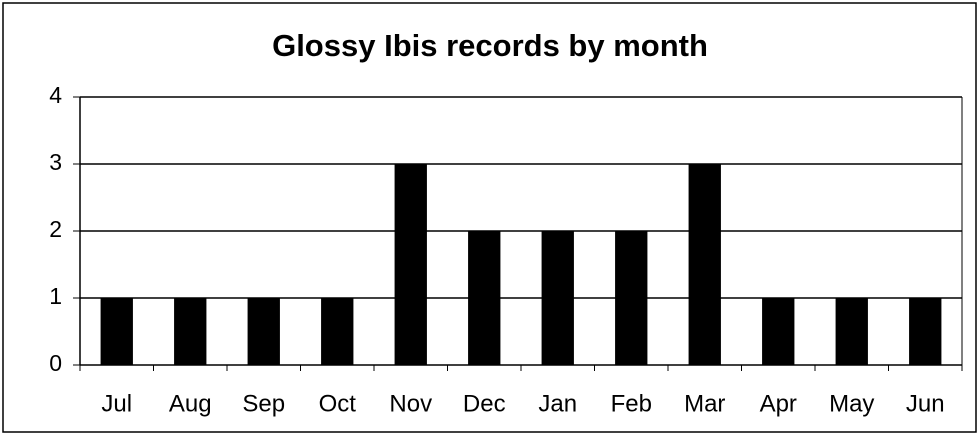 This screenshot has width=980, height=436. What do you see at coordinates (778, 403) in the screenshot?
I see `x-tick-label: Apr` at bounding box center [778, 403].